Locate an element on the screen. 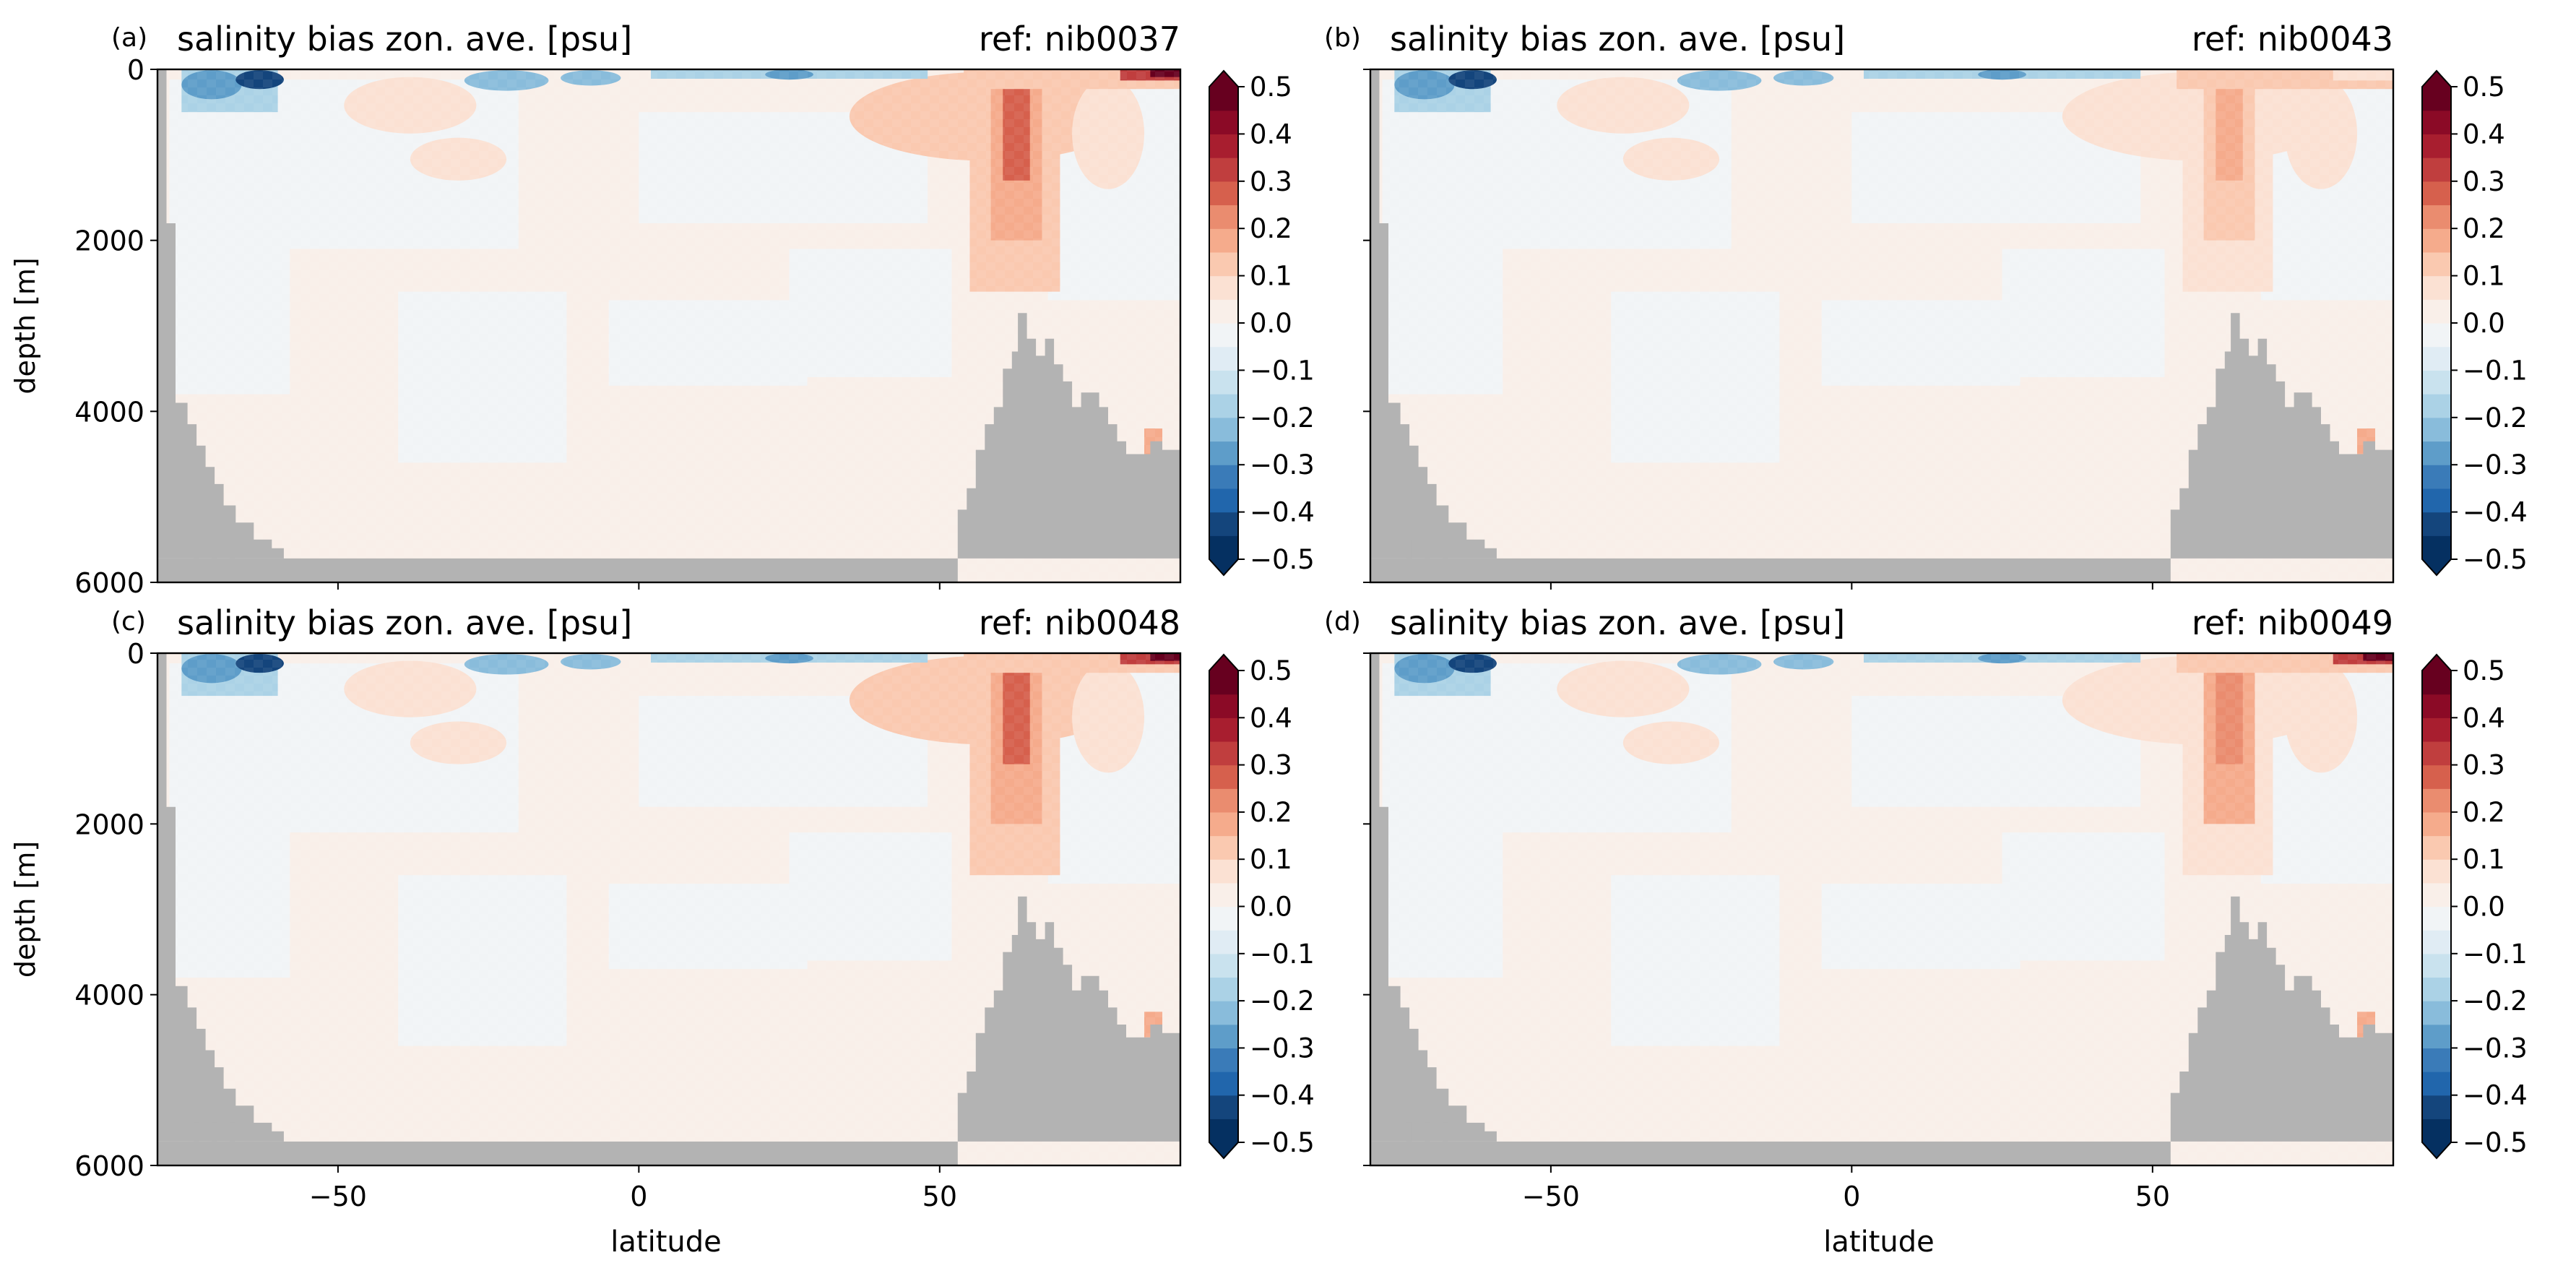 This screenshot has height=1263, width=2576. y-tick-label: 6000 is located at coordinates (109, 583).